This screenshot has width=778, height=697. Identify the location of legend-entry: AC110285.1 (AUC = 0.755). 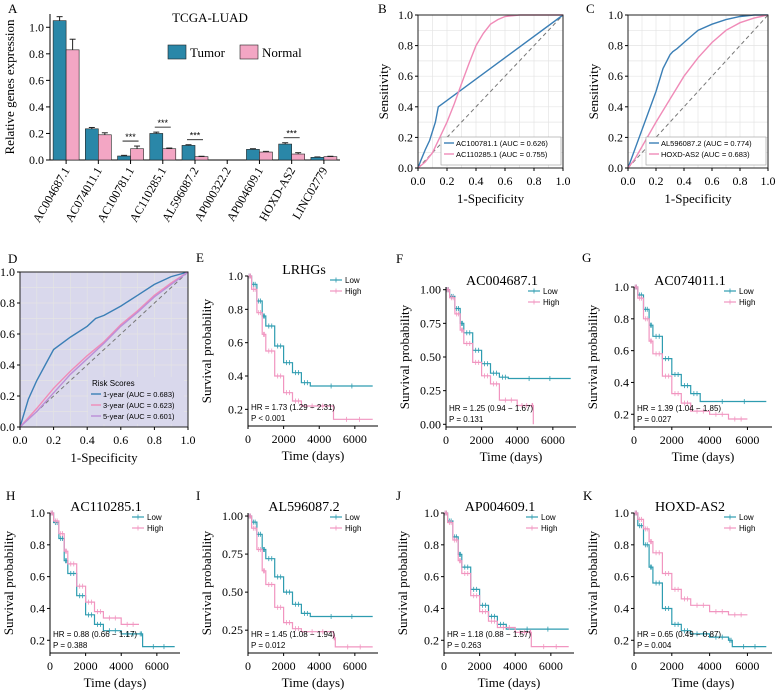
(502, 154).